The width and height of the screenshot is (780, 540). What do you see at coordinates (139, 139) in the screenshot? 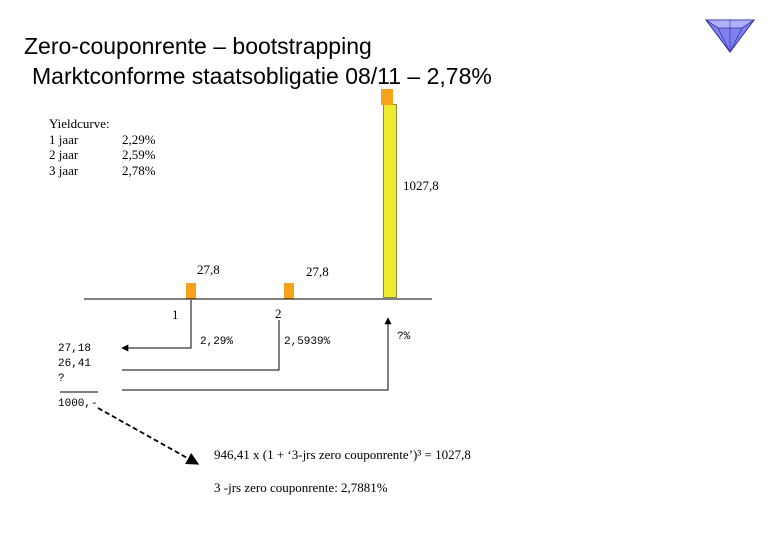
I see `yieldcurve-rate: 2,29%` at bounding box center [139, 139].